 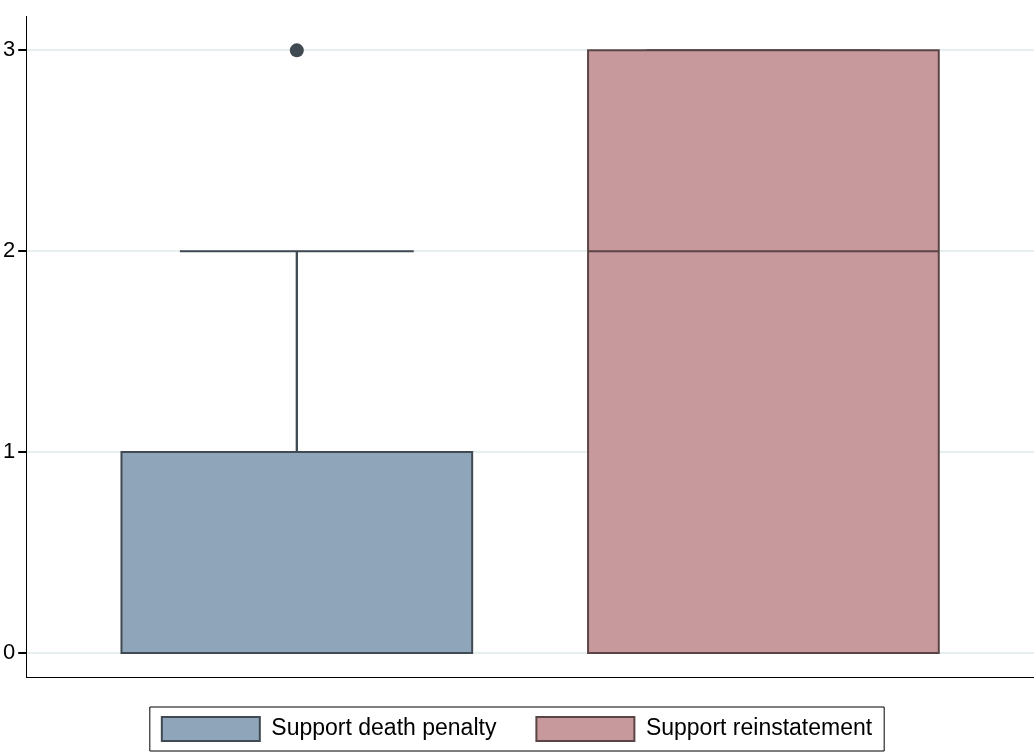 I want to click on legend-label: Support death penalty, so click(x=384, y=727).